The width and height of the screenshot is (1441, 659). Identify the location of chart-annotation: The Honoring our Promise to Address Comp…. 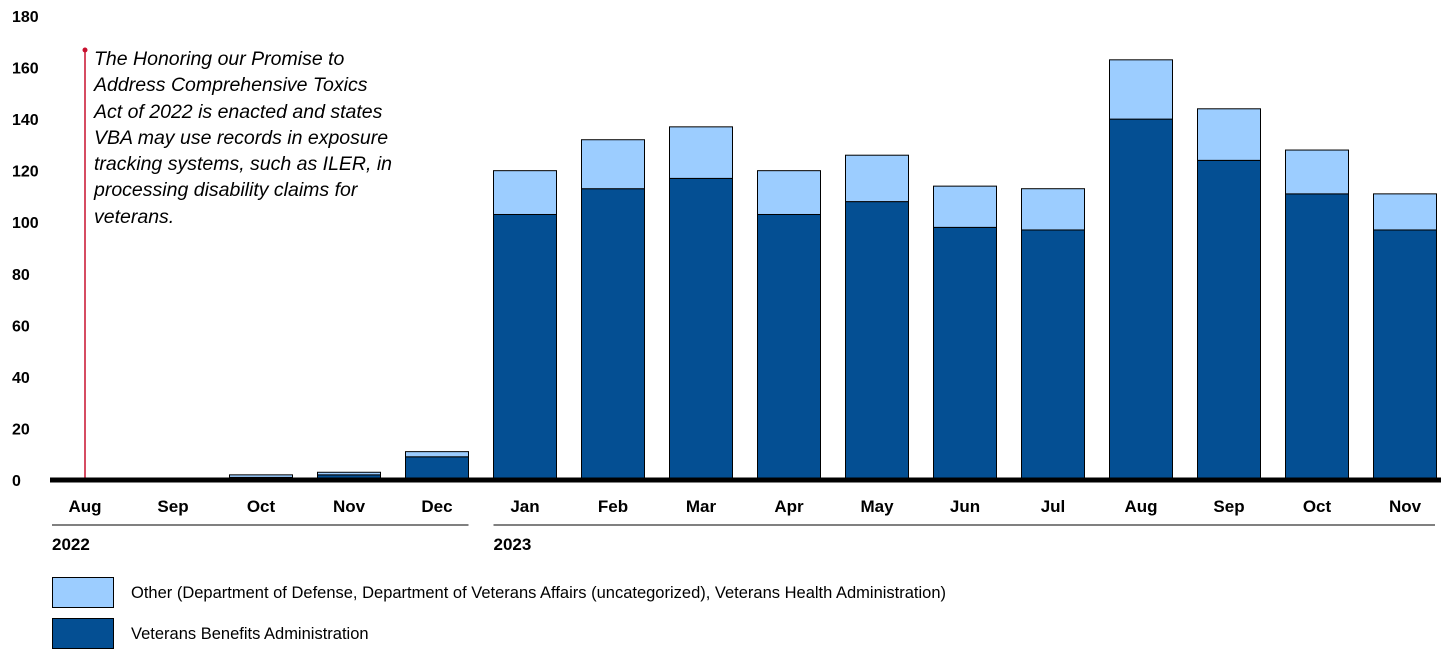
(243, 138).